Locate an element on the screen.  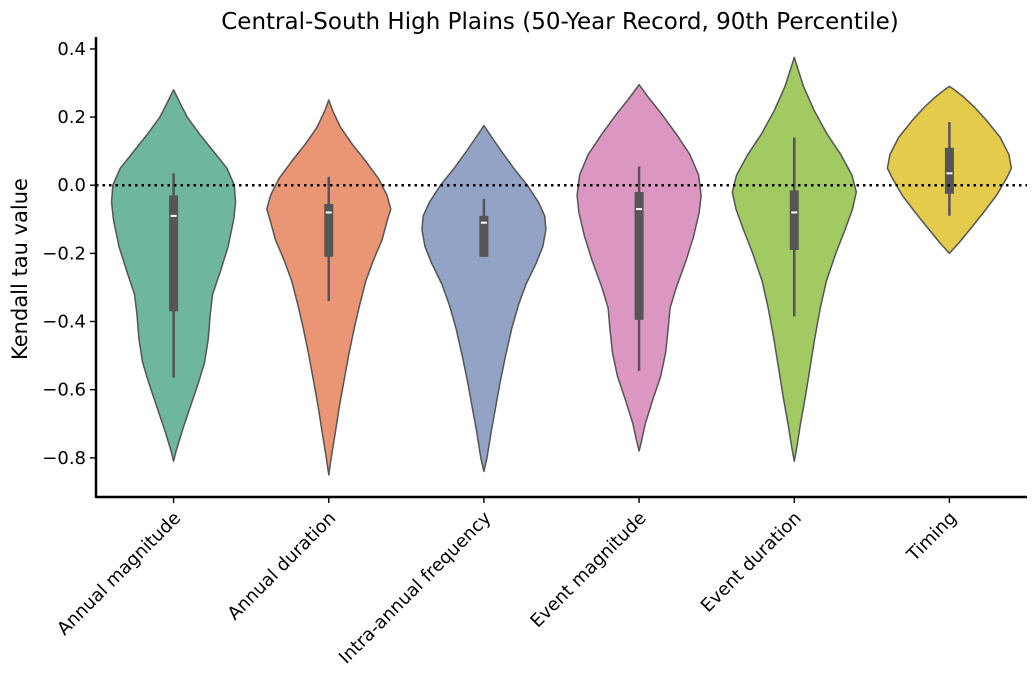
y-tick-label: 0.0 is located at coordinates (71, 185).